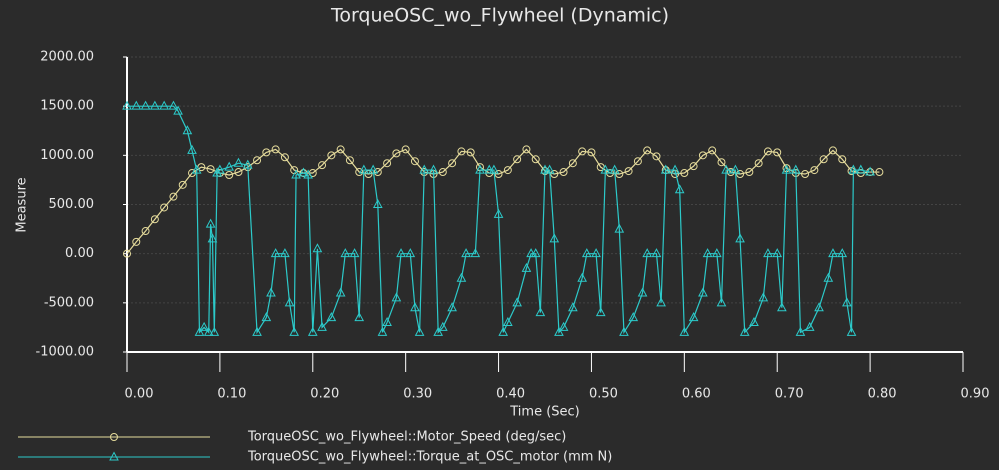  What do you see at coordinates (231, 394) in the screenshot?
I see `x-tick-label: 0.10` at bounding box center [231, 394].